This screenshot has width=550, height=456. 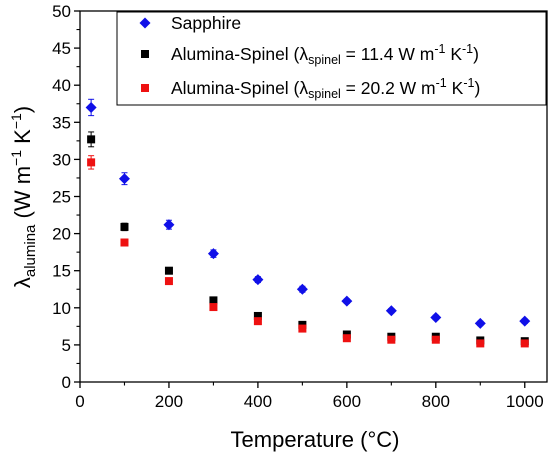 I want to click on x-tick-label: 600, so click(x=347, y=401).